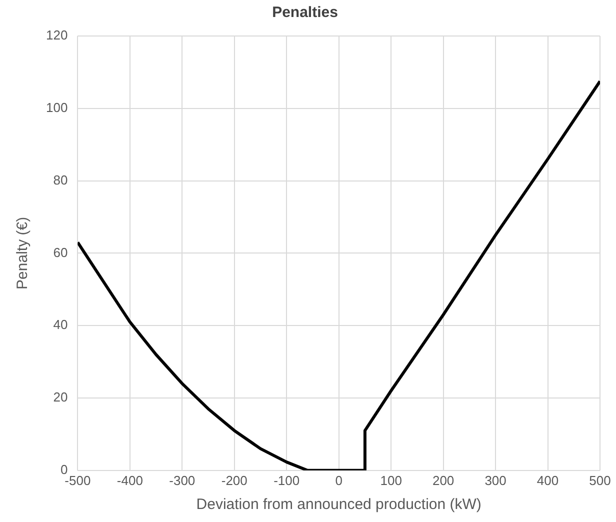 This screenshot has height=522, width=616. Describe the element at coordinates (23, 253) in the screenshot. I see `y-axis-title: Penalty (€)` at that location.